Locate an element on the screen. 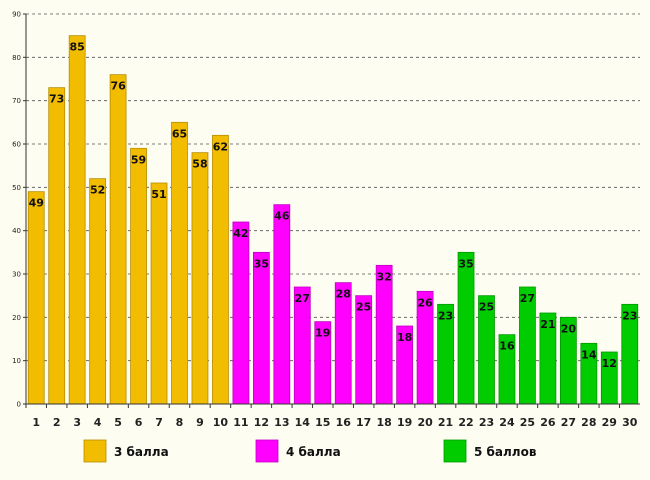 The height and width of the screenshot is (480, 650). data-label-12: 35 is located at coordinates (261, 263).